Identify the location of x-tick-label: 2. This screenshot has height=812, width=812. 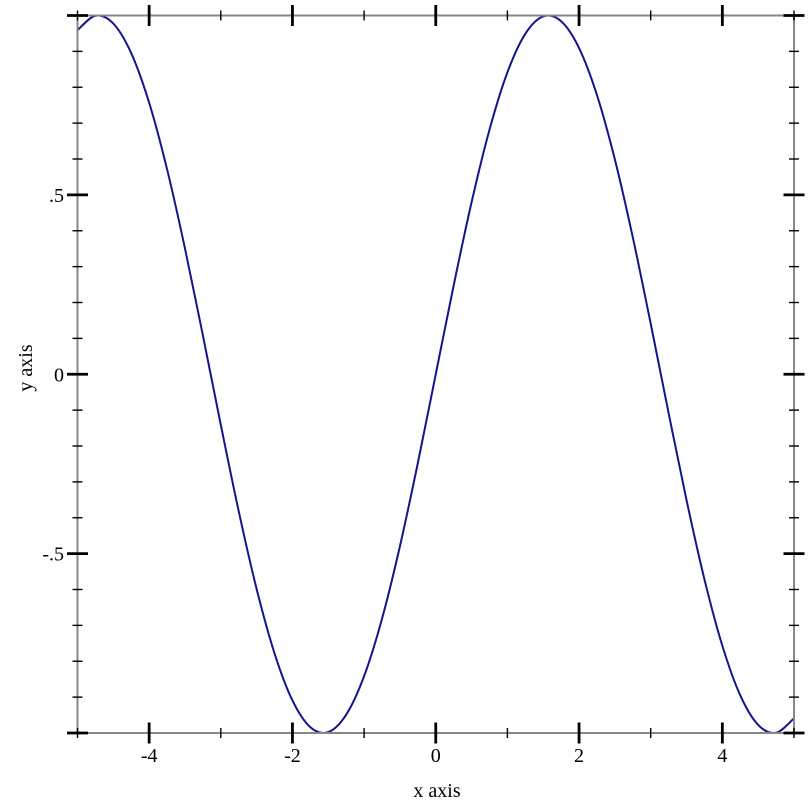
(579, 756).